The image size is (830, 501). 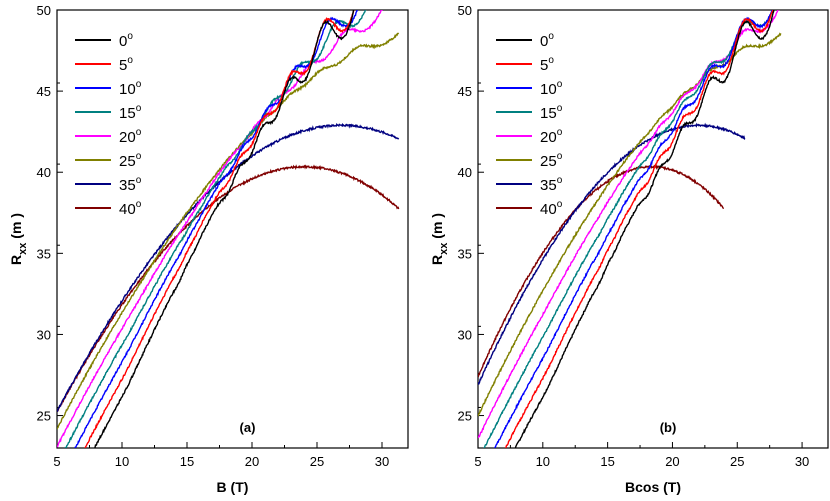 I want to click on panel-label: (b), so click(x=668, y=427).